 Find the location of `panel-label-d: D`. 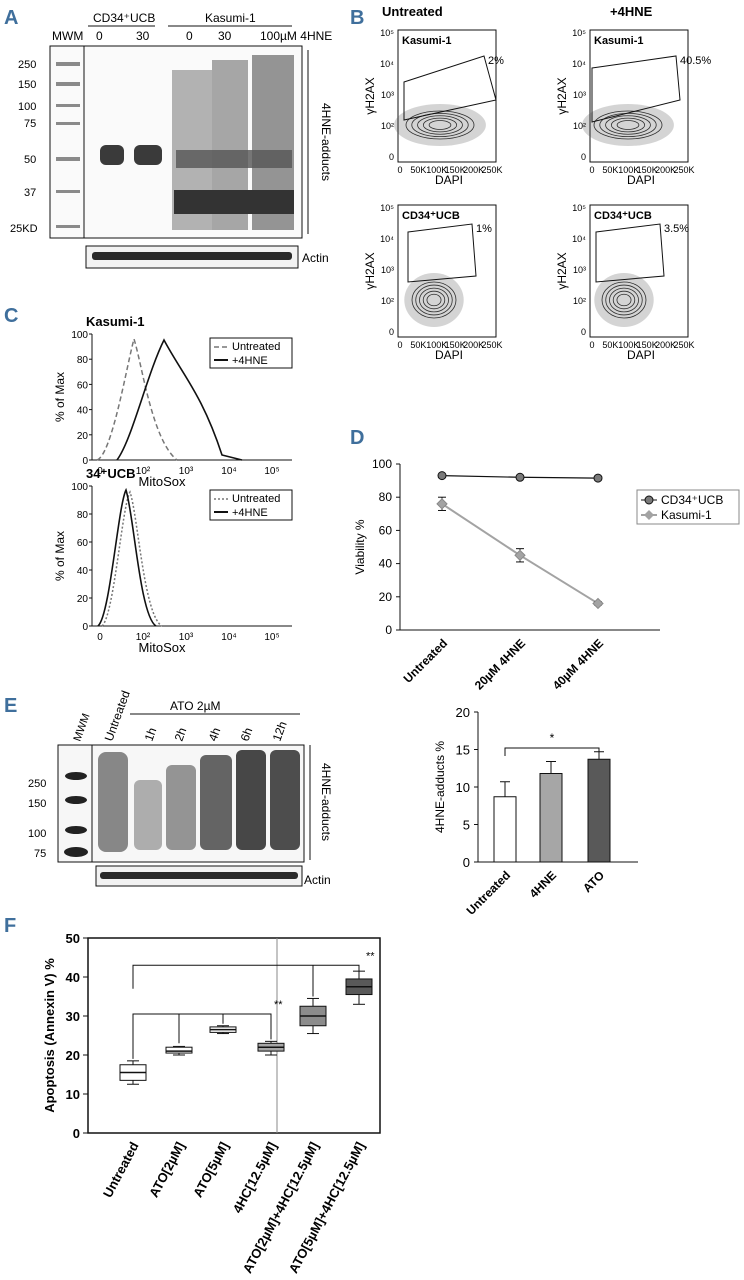

panel-label-d: D is located at coordinates (357, 438).